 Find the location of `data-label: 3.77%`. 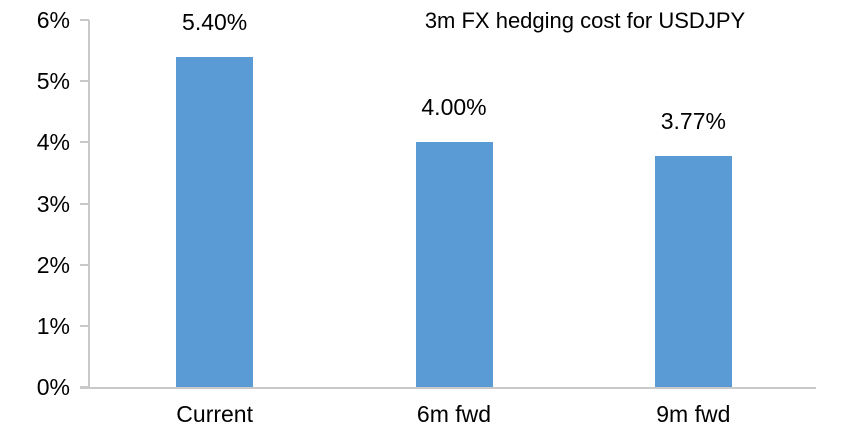

data-label: 3.77% is located at coordinates (693, 121).